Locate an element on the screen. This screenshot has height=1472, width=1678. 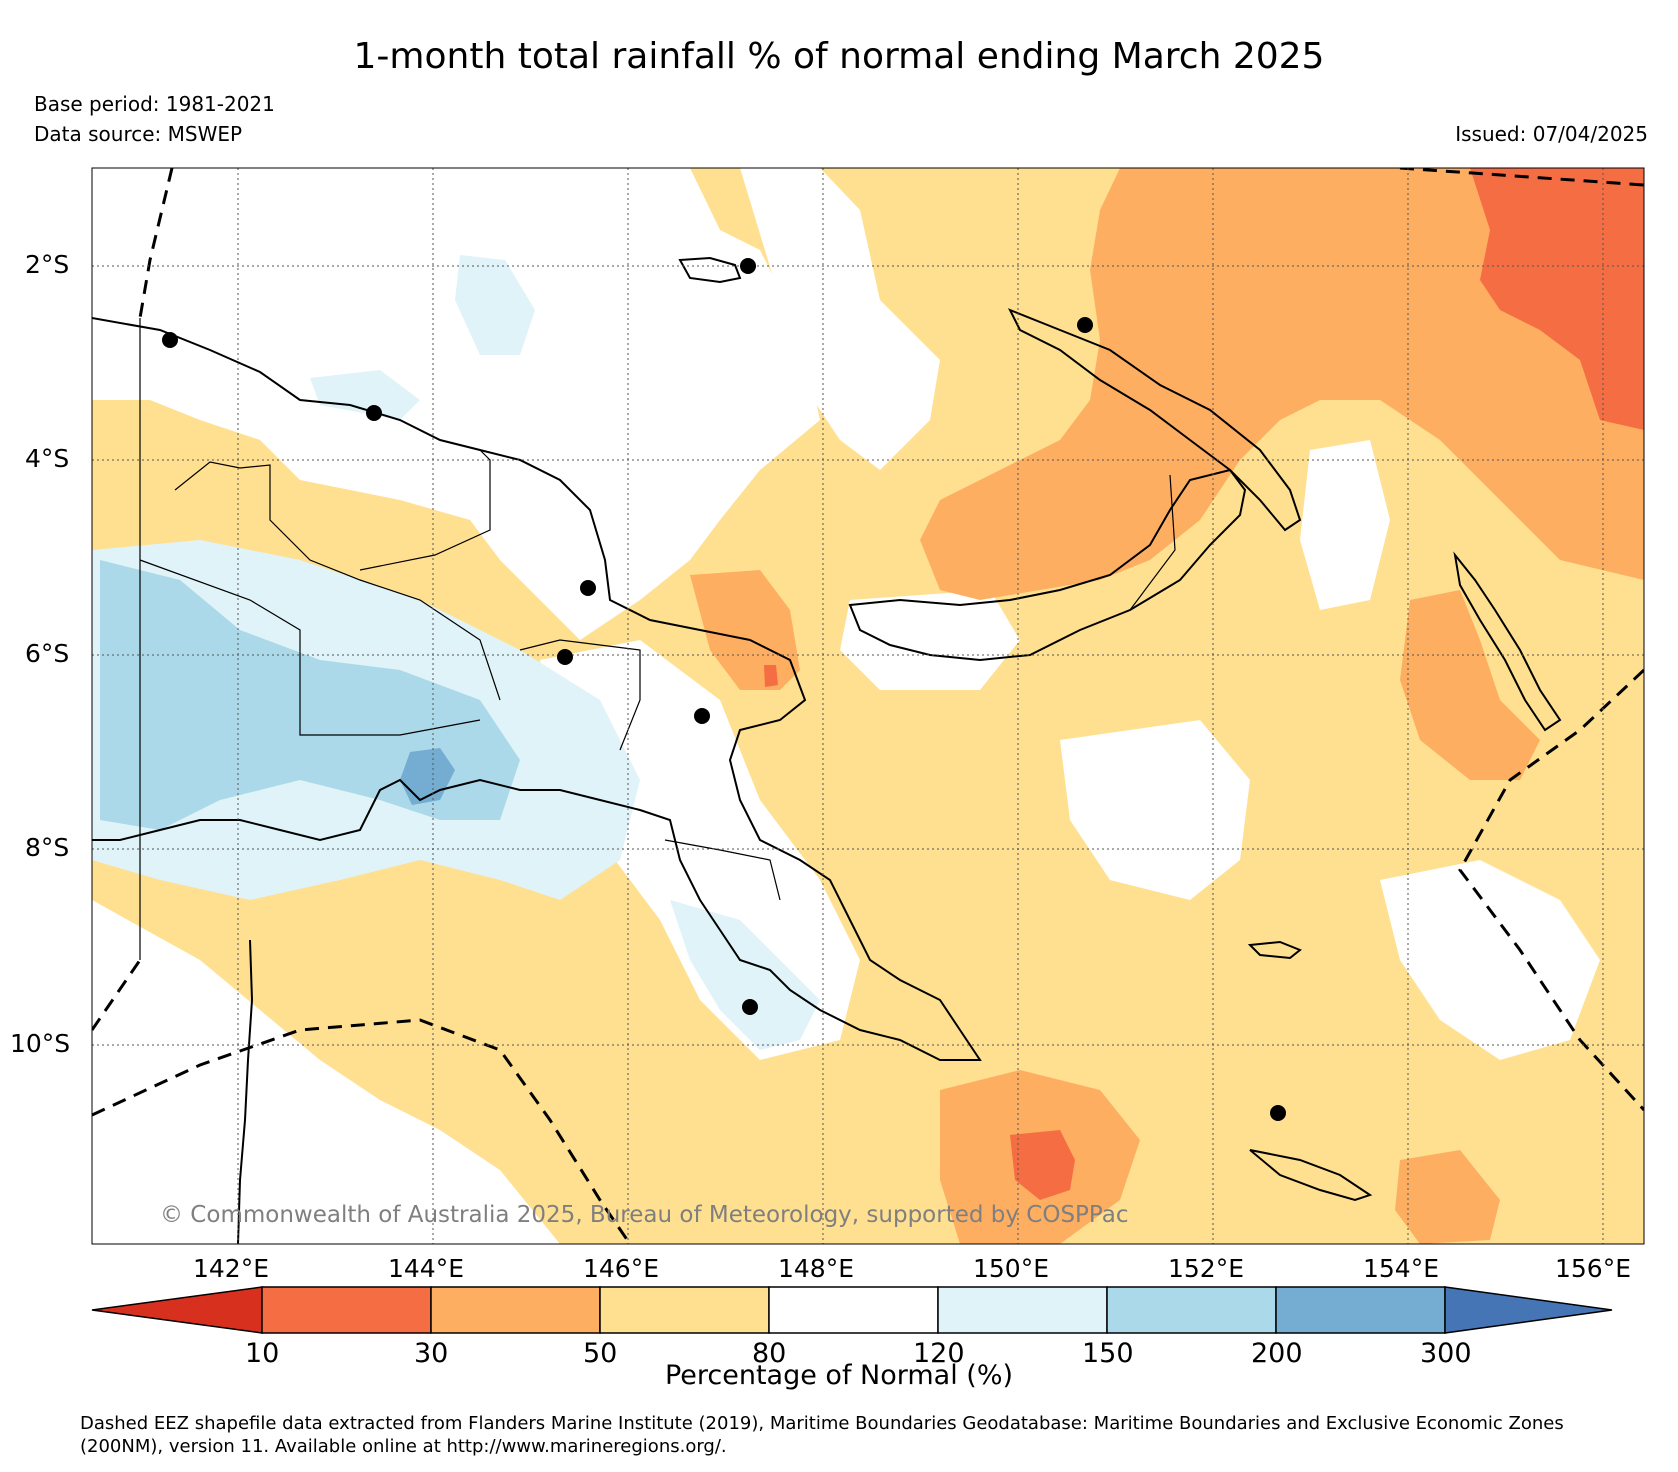
field-30-50-central is located at coordinates (745, 630).